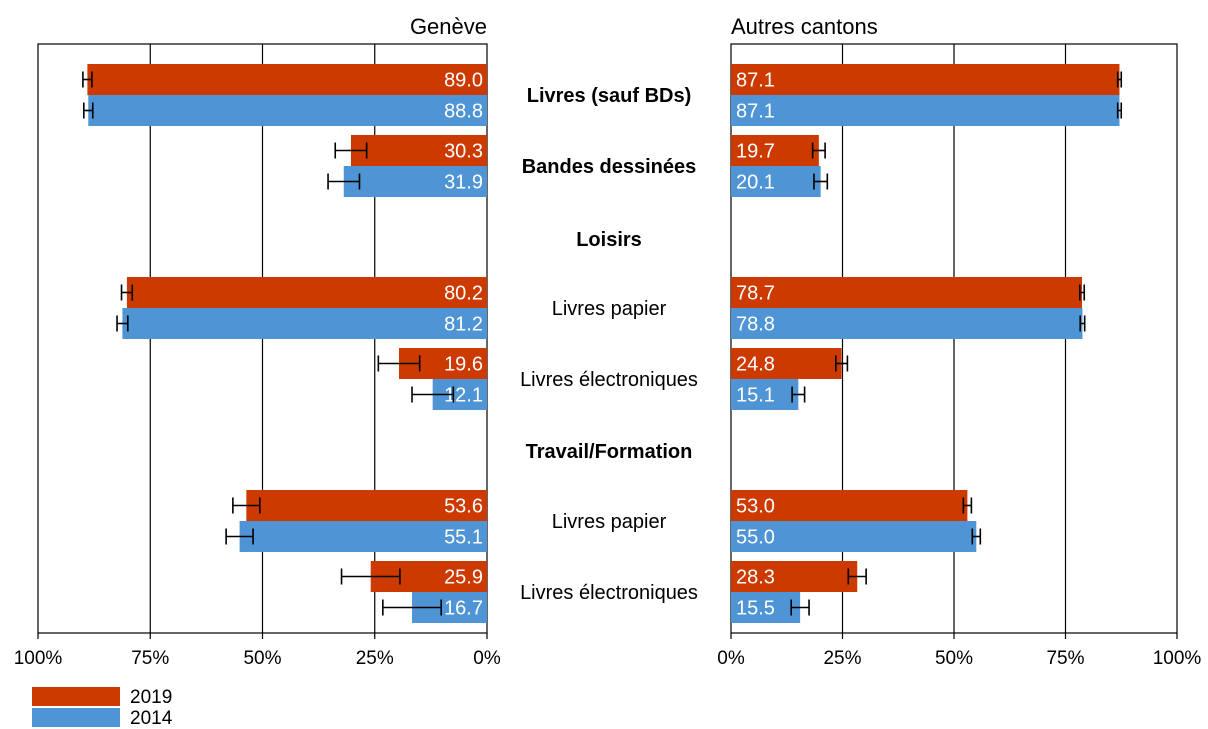  What do you see at coordinates (463, 538) in the screenshot?
I see `data-label-geneve-2014: 55.1` at bounding box center [463, 538].